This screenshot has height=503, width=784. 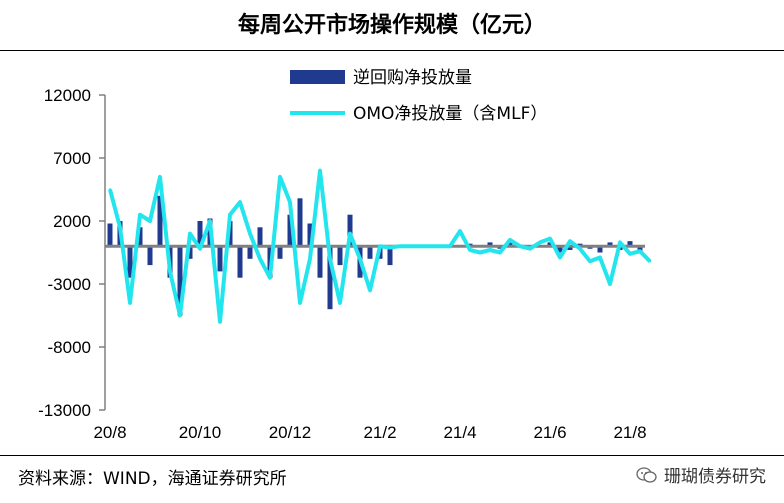 I want to click on watermark-text: 珊瑚债券研究, so click(x=715, y=477).